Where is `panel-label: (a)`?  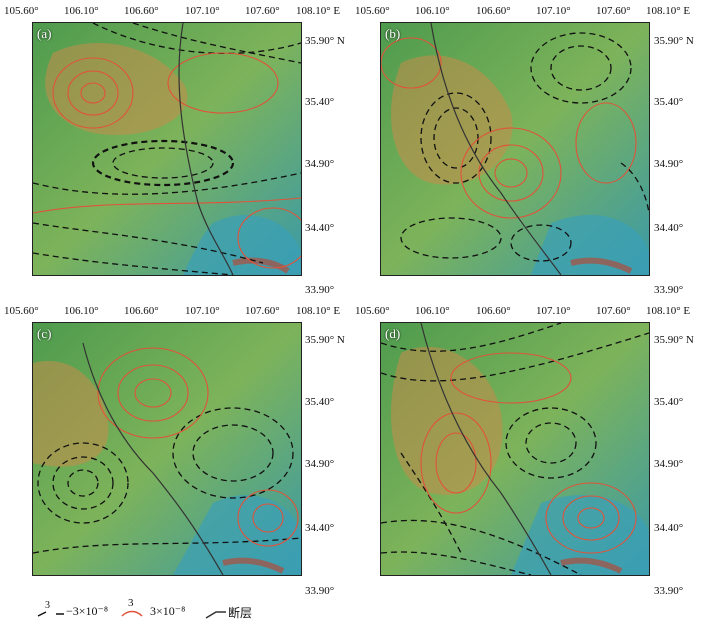 panel-label: (a) is located at coordinates (44, 33).